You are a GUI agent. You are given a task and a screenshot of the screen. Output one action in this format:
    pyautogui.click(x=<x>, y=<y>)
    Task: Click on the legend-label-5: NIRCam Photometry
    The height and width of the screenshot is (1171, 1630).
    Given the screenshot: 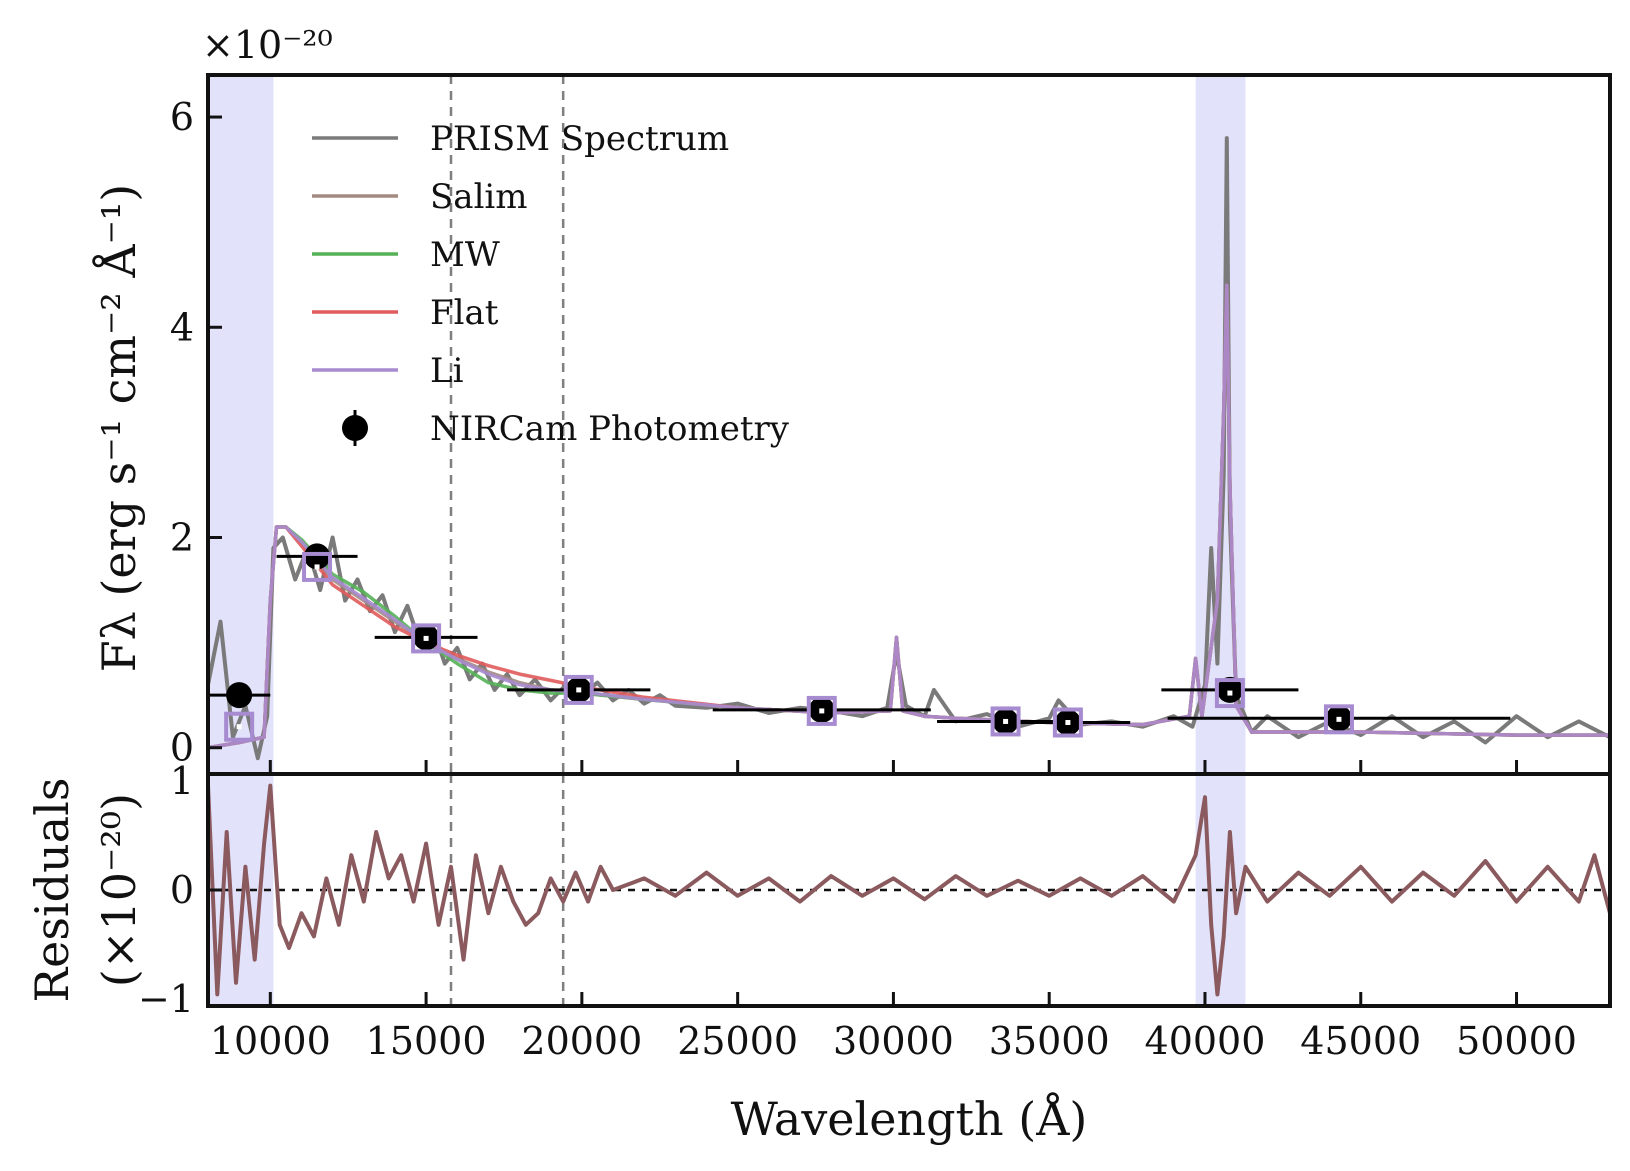 What is the action you would take?
    pyautogui.click(x=610, y=429)
    